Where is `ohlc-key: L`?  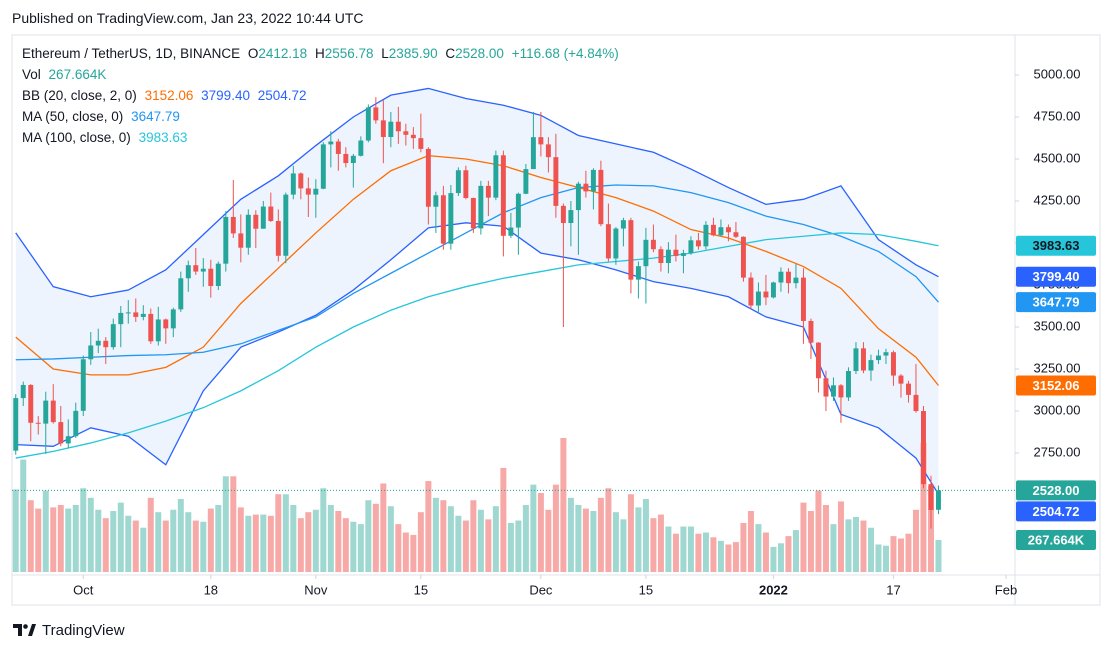 ohlc-key: L is located at coordinates (385, 53).